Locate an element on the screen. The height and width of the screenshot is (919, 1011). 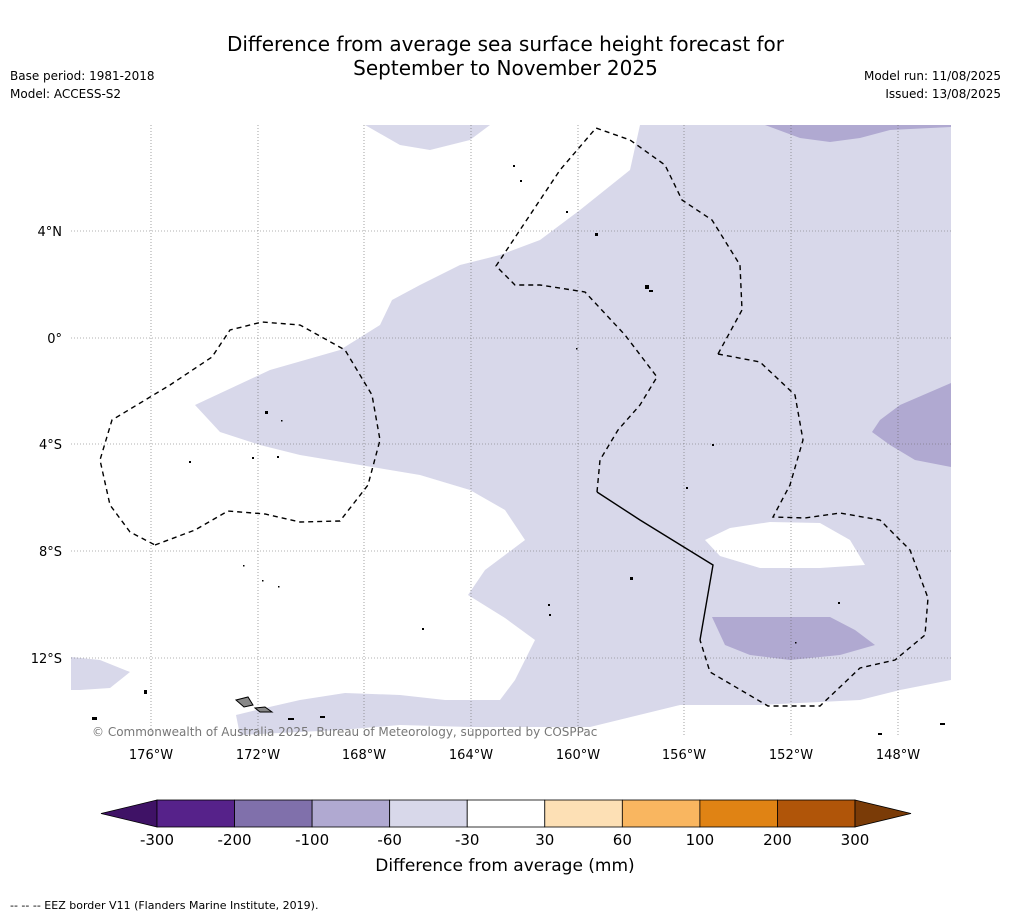
colorbar-tick-label: -100 is located at coordinates (312, 840).